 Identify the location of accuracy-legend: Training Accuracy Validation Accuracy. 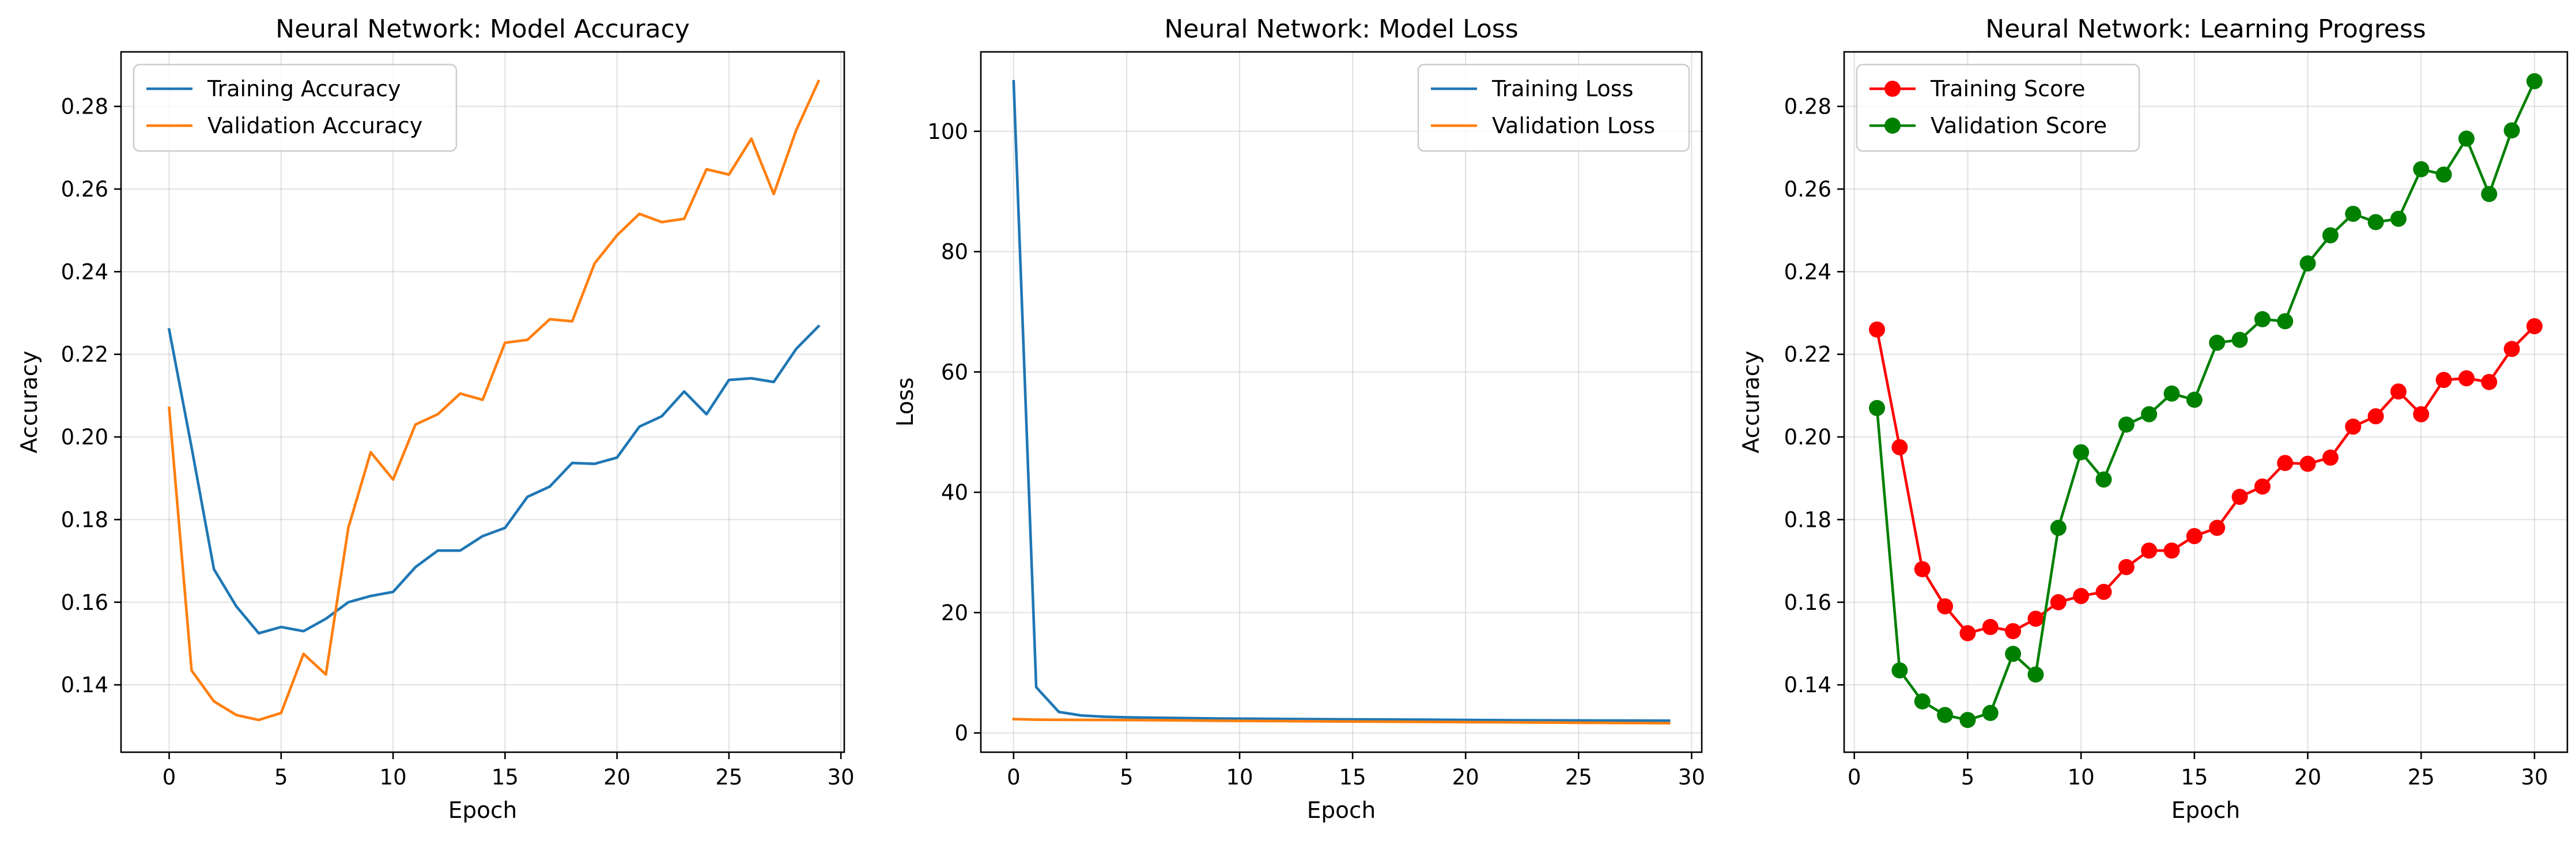
(295, 107).